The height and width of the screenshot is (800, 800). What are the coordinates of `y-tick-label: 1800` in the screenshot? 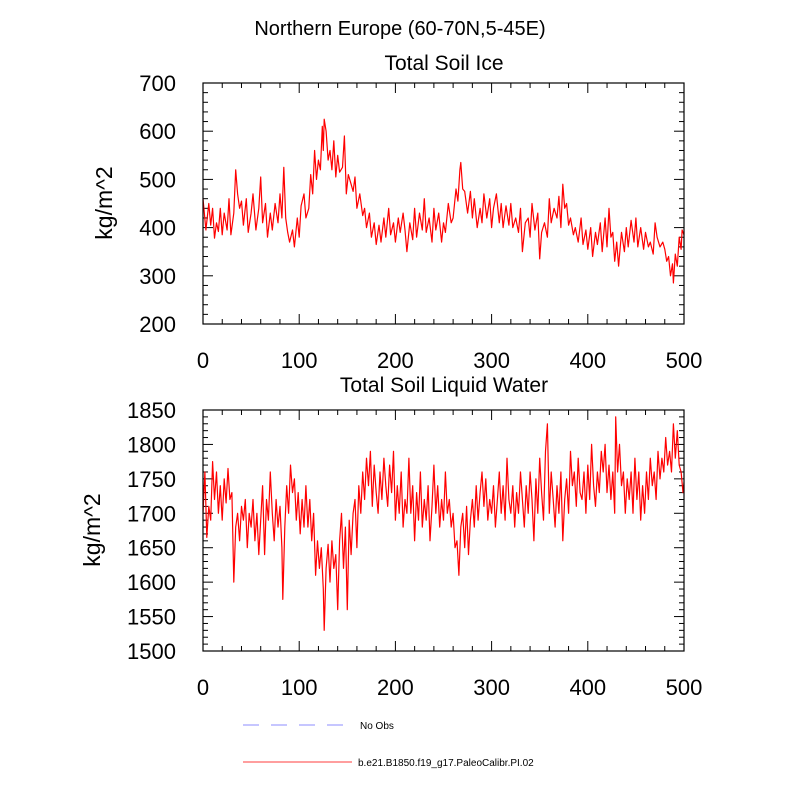 It's located at (151, 444).